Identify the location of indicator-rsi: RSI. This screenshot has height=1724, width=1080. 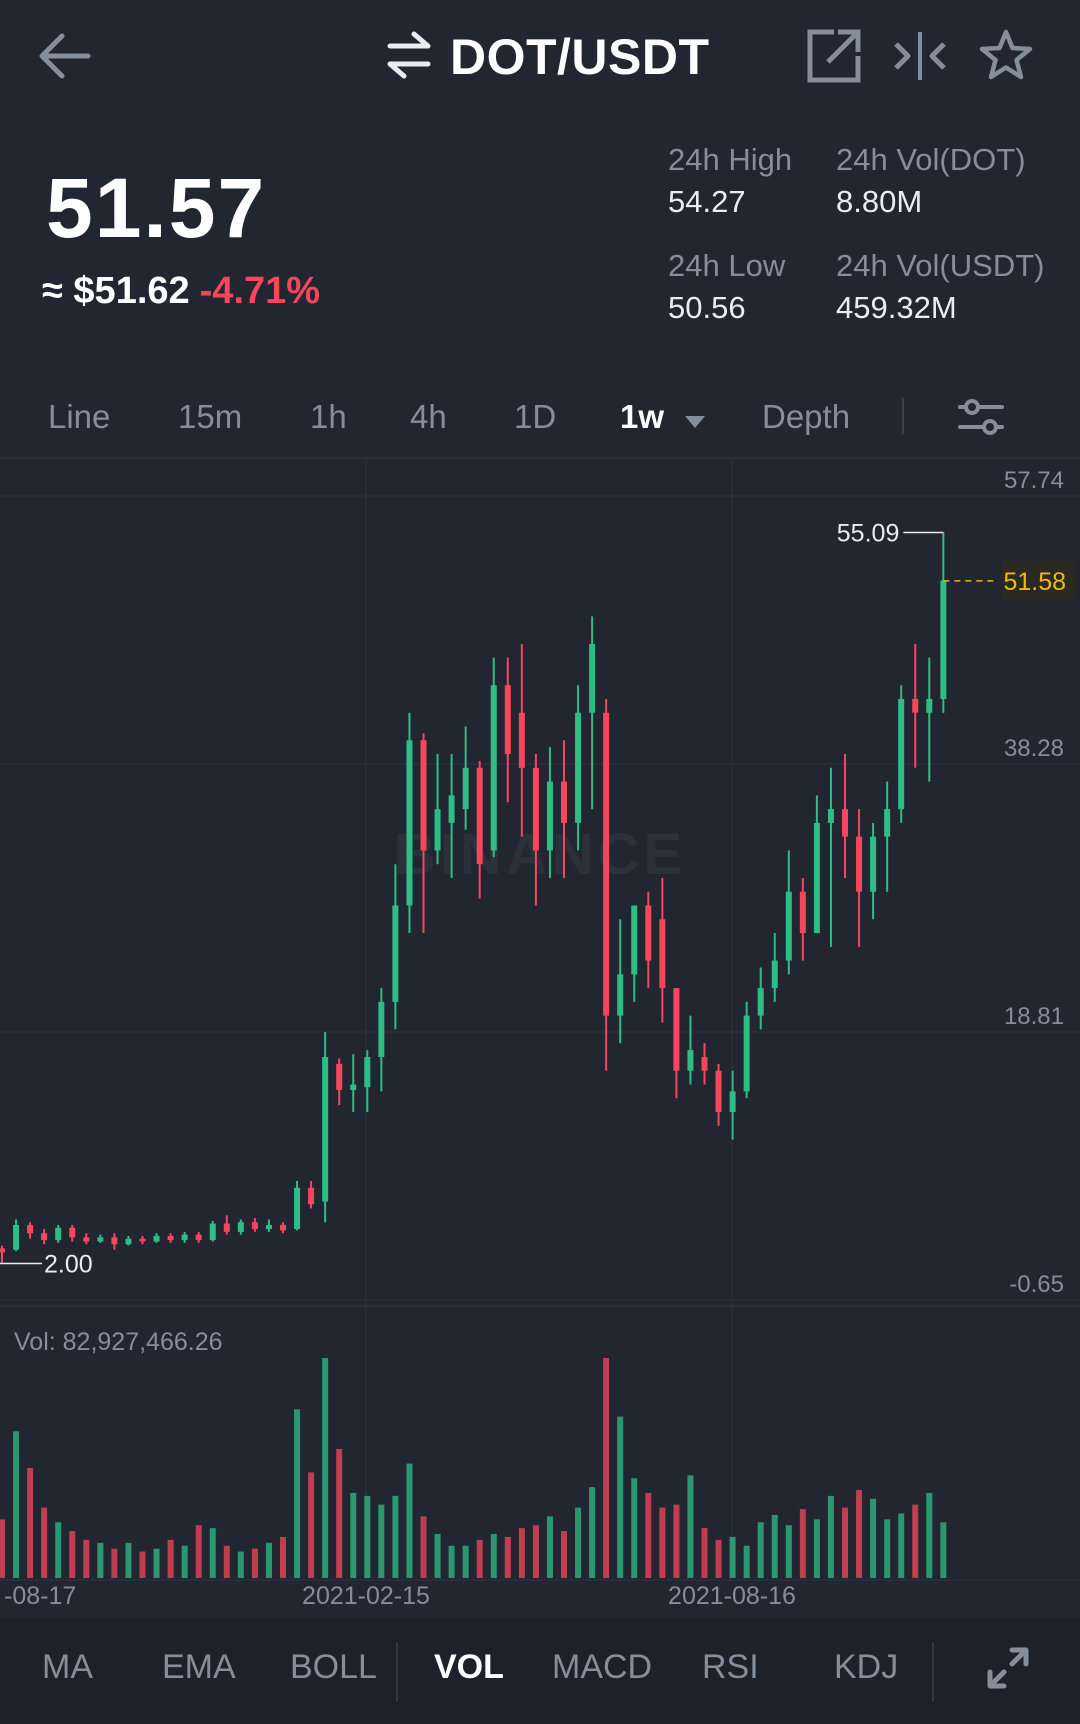
(730, 1667).